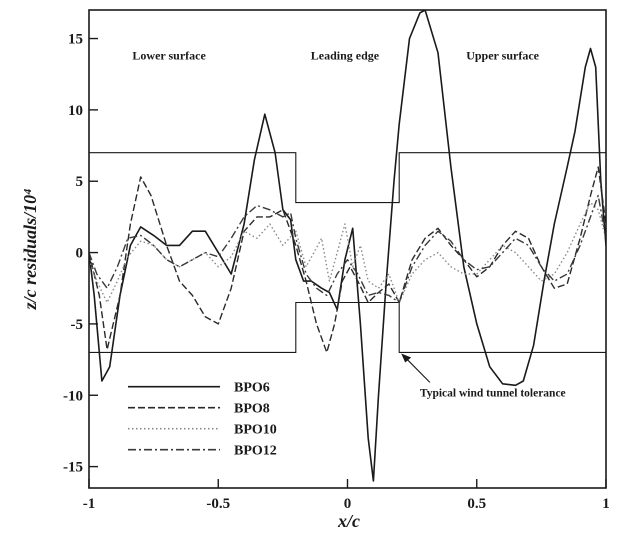 The height and width of the screenshot is (538, 622). What do you see at coordinates (406, 358) in the screenshot?
I see `annotation-arrow-head` at bounding box center [406, 358].